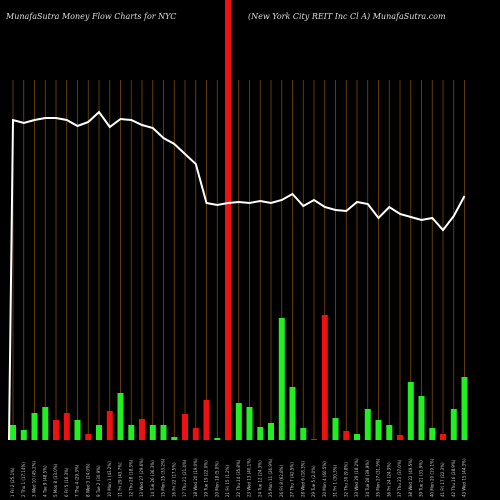 The height and width of the screenshot is (500, 500). I want to click on x-tick-label: 7 Thu 4 (29.3%), so click(77, 480).